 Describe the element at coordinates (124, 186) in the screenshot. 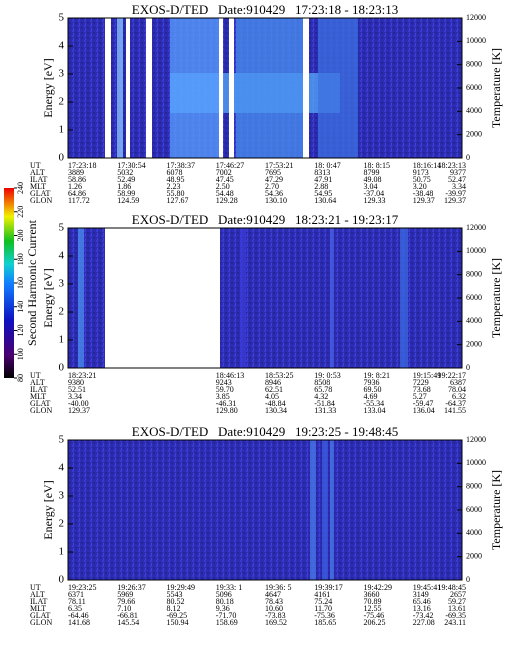

I see `ephemeris-value: 1.86` at that location.